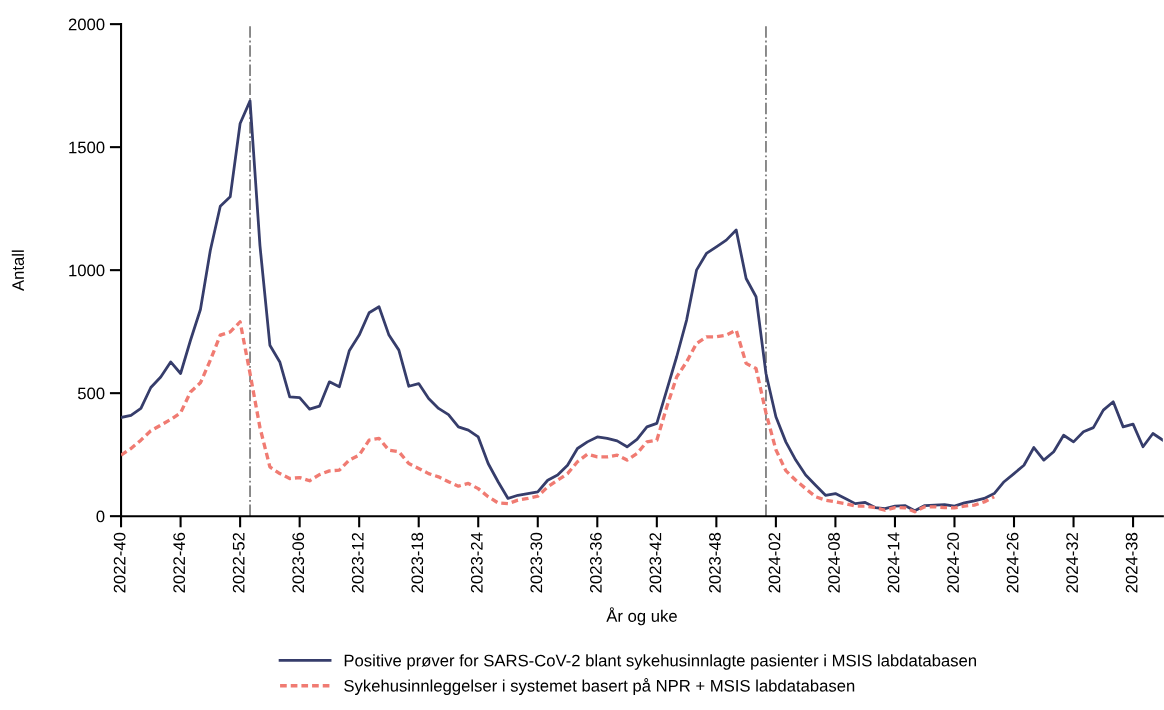 The height and width of the screenshot is (710, 1164). I want to click on x-tick-label: 2023-18, so click(417, 562).